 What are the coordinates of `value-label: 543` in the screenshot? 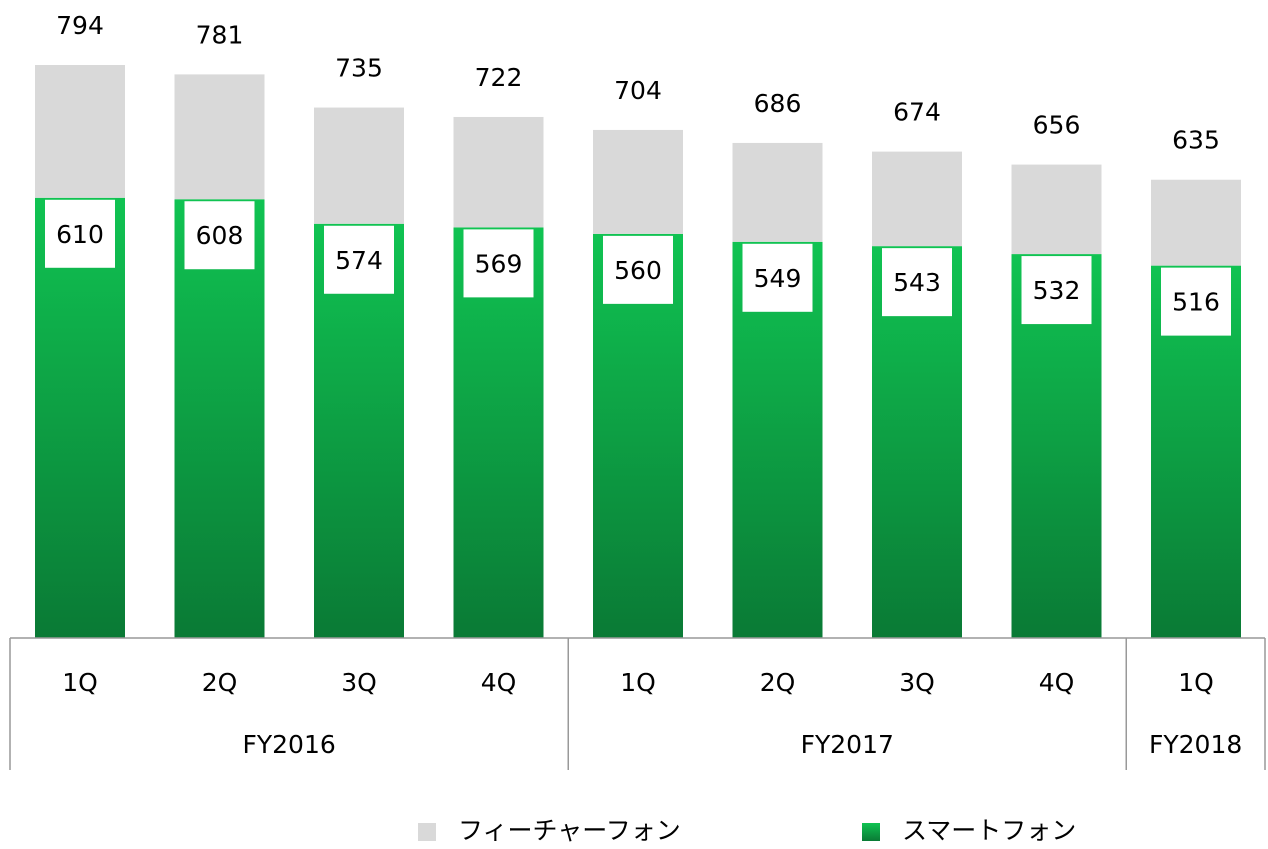 It's located at (917, 282).